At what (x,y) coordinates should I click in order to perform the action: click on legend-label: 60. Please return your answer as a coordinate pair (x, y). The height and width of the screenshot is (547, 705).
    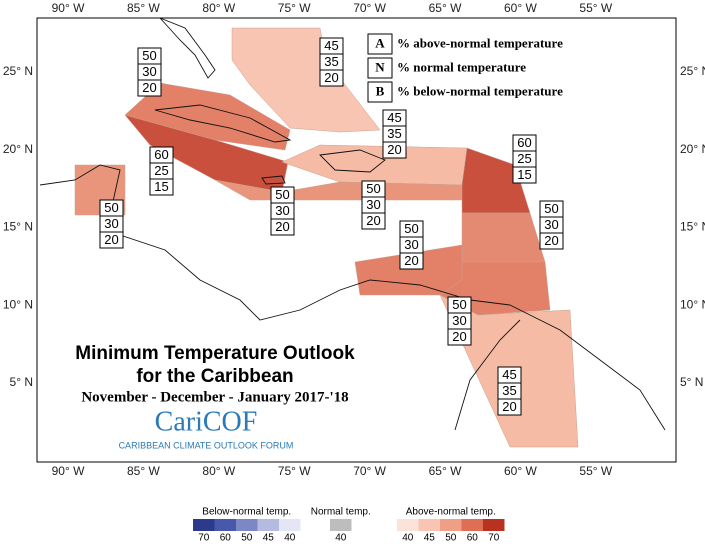
    Looking at the image, I should click on (226, 537).